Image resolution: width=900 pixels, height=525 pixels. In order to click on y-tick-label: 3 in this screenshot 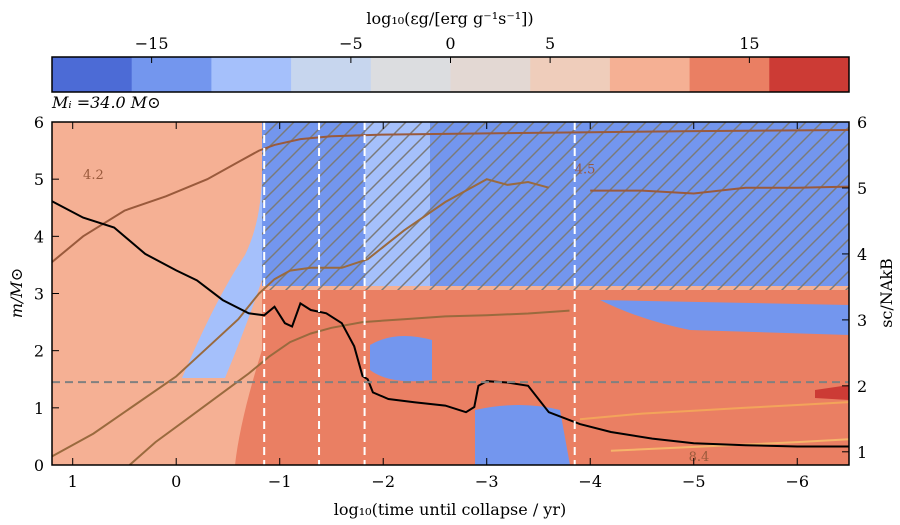, I will do `click(39, 294)`.